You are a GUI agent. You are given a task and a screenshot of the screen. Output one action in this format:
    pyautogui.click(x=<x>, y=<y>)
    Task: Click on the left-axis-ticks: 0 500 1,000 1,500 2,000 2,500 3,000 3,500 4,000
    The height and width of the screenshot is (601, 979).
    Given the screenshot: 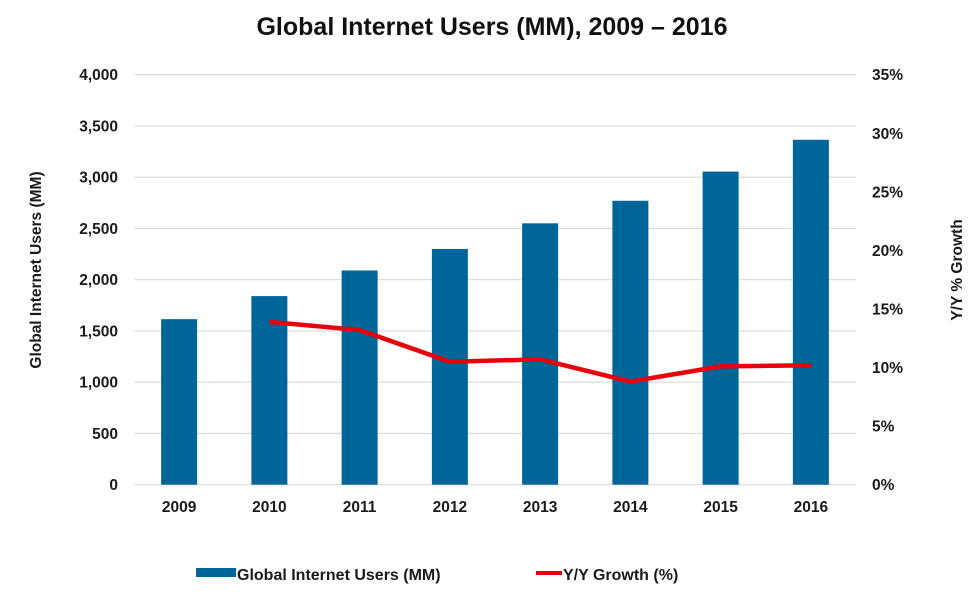 What is the action you would take?
    pyautogui.click(x=98, y=280)
    